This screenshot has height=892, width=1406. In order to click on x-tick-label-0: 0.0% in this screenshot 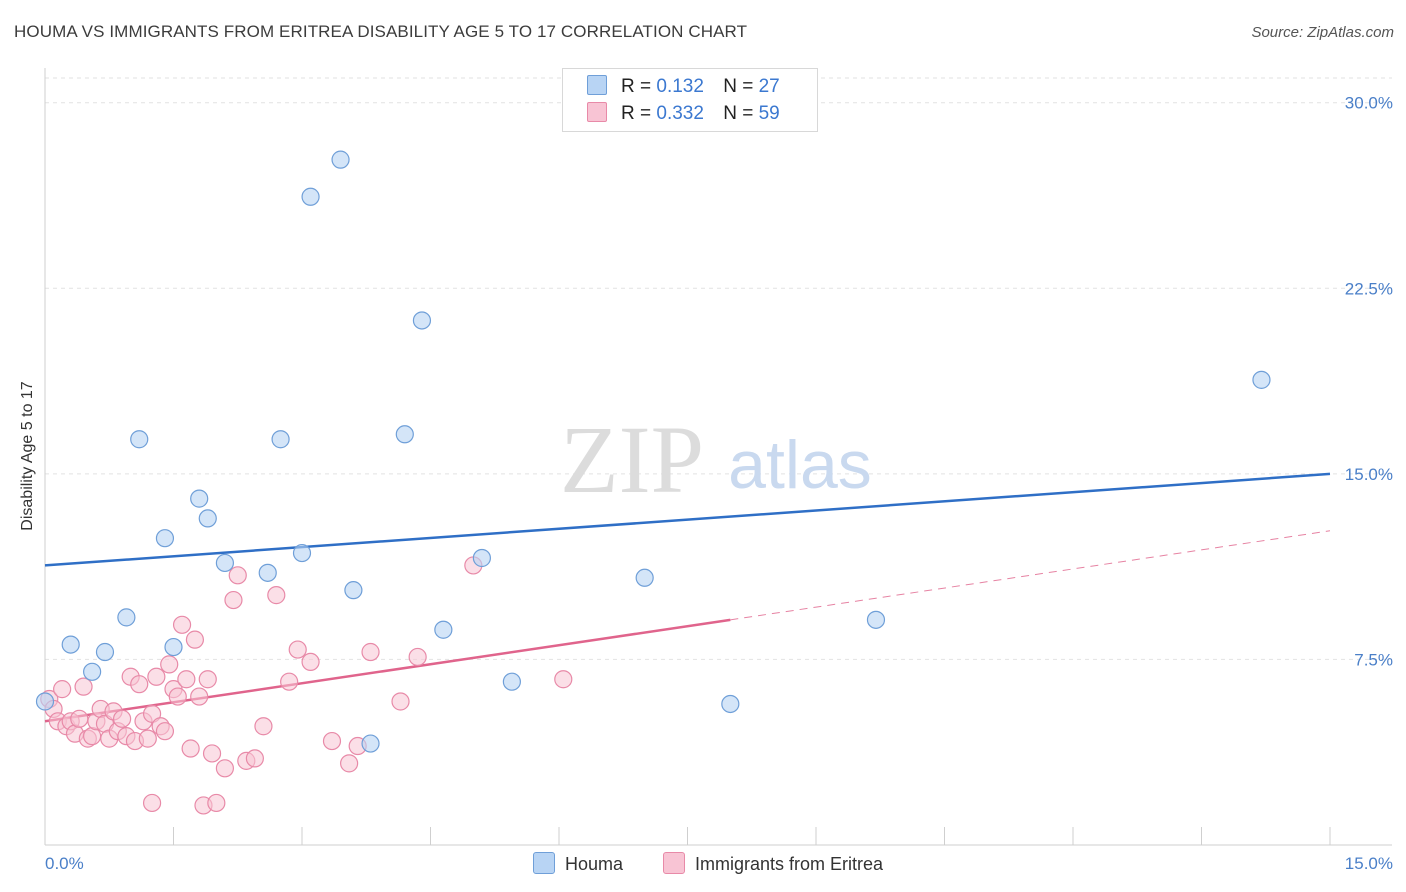, I will do `click(64, 863)`.